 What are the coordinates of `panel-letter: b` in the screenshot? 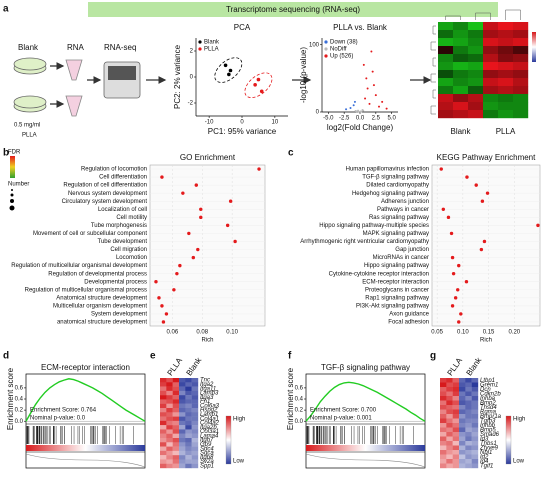 It's located at (6, 153).